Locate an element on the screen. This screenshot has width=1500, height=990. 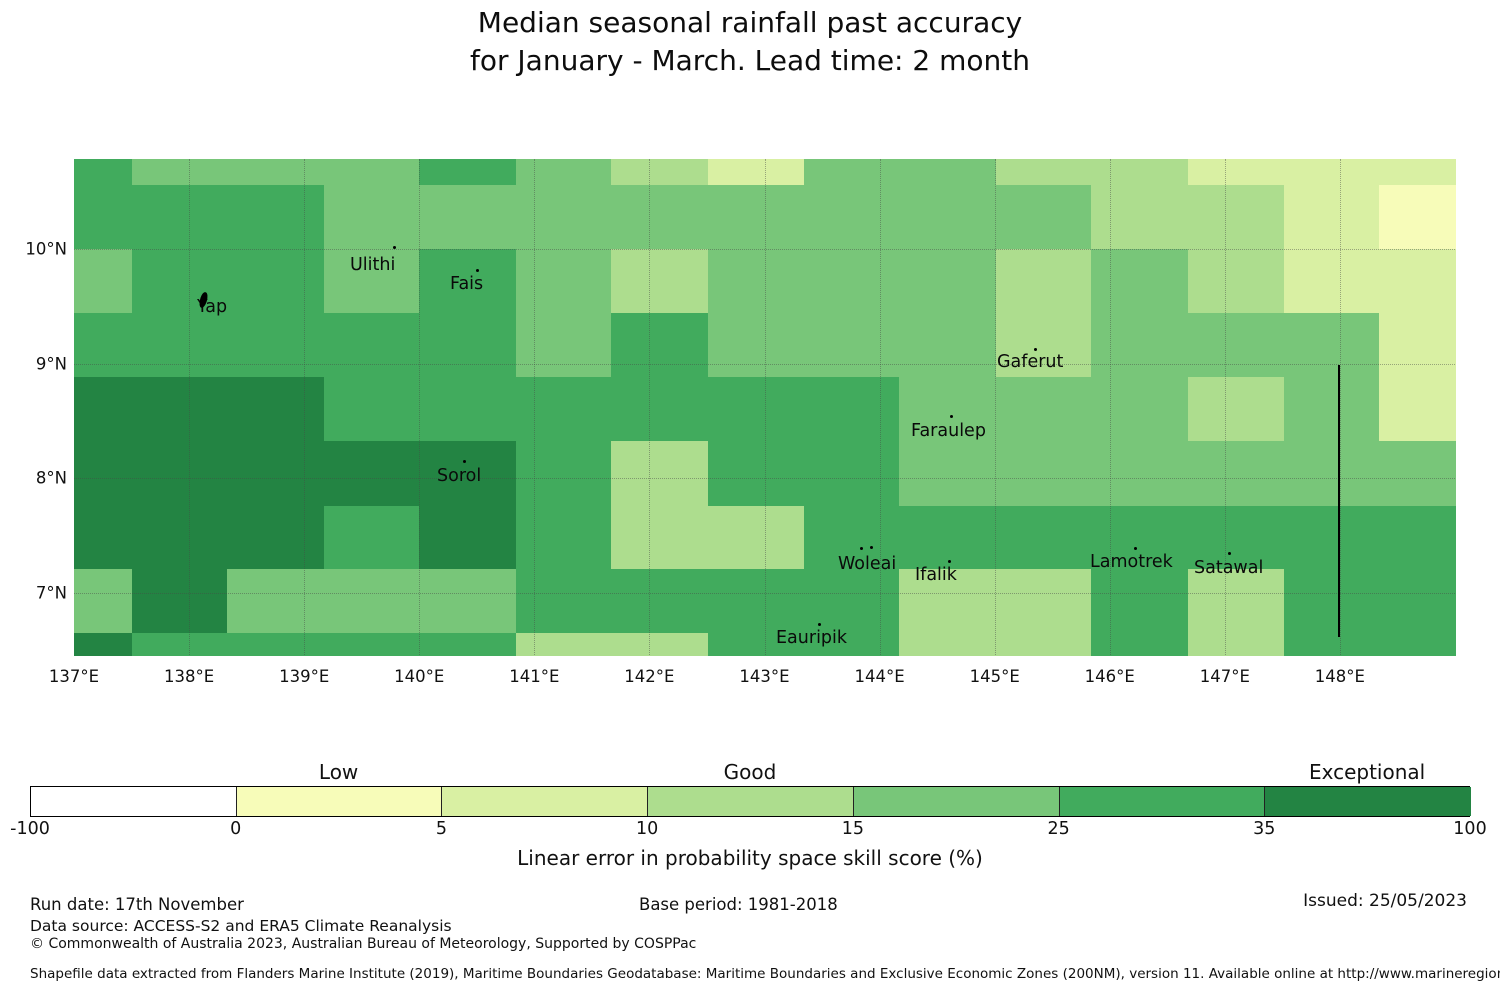
island-label: Satawal is located at coordinates (1229, 568).